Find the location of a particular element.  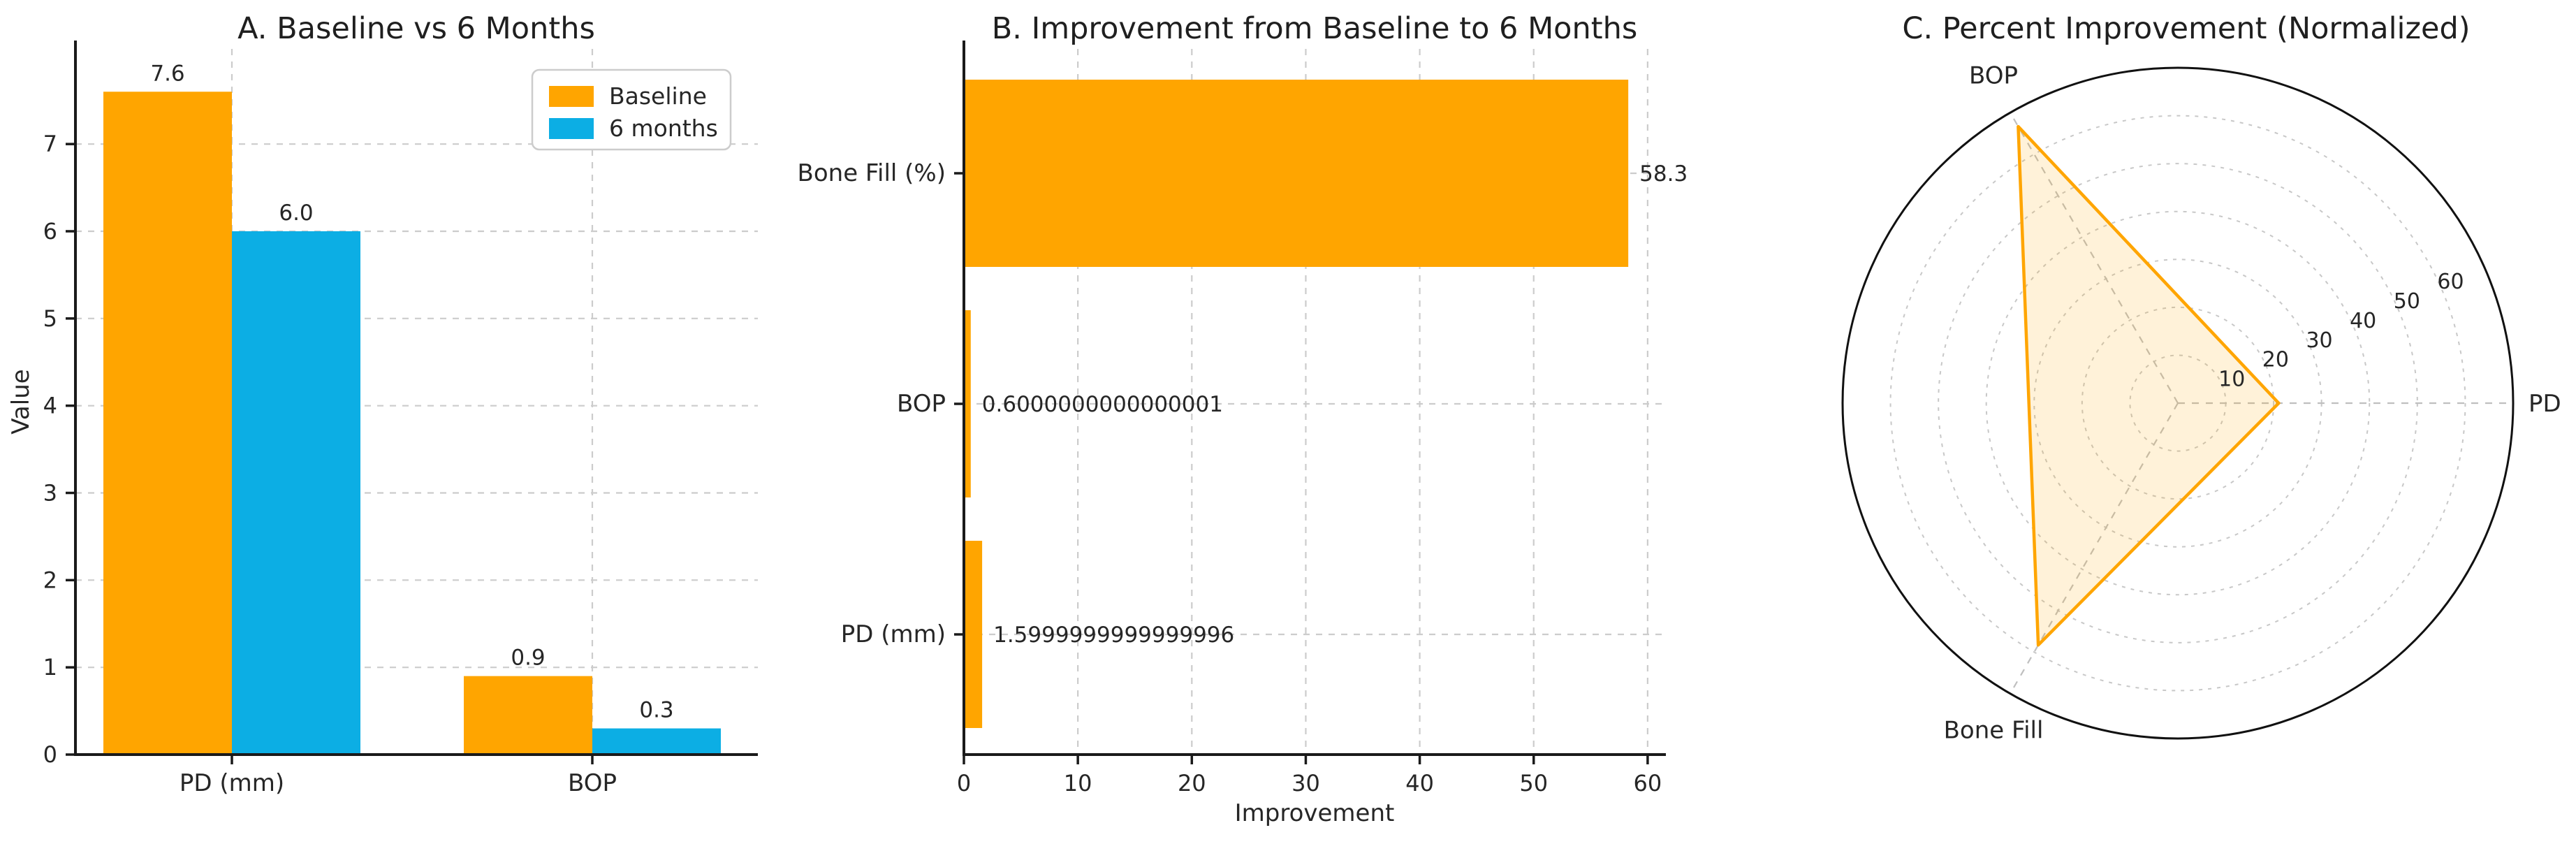

bar-value-label: 7.6 is located at coordinates (167, 73).